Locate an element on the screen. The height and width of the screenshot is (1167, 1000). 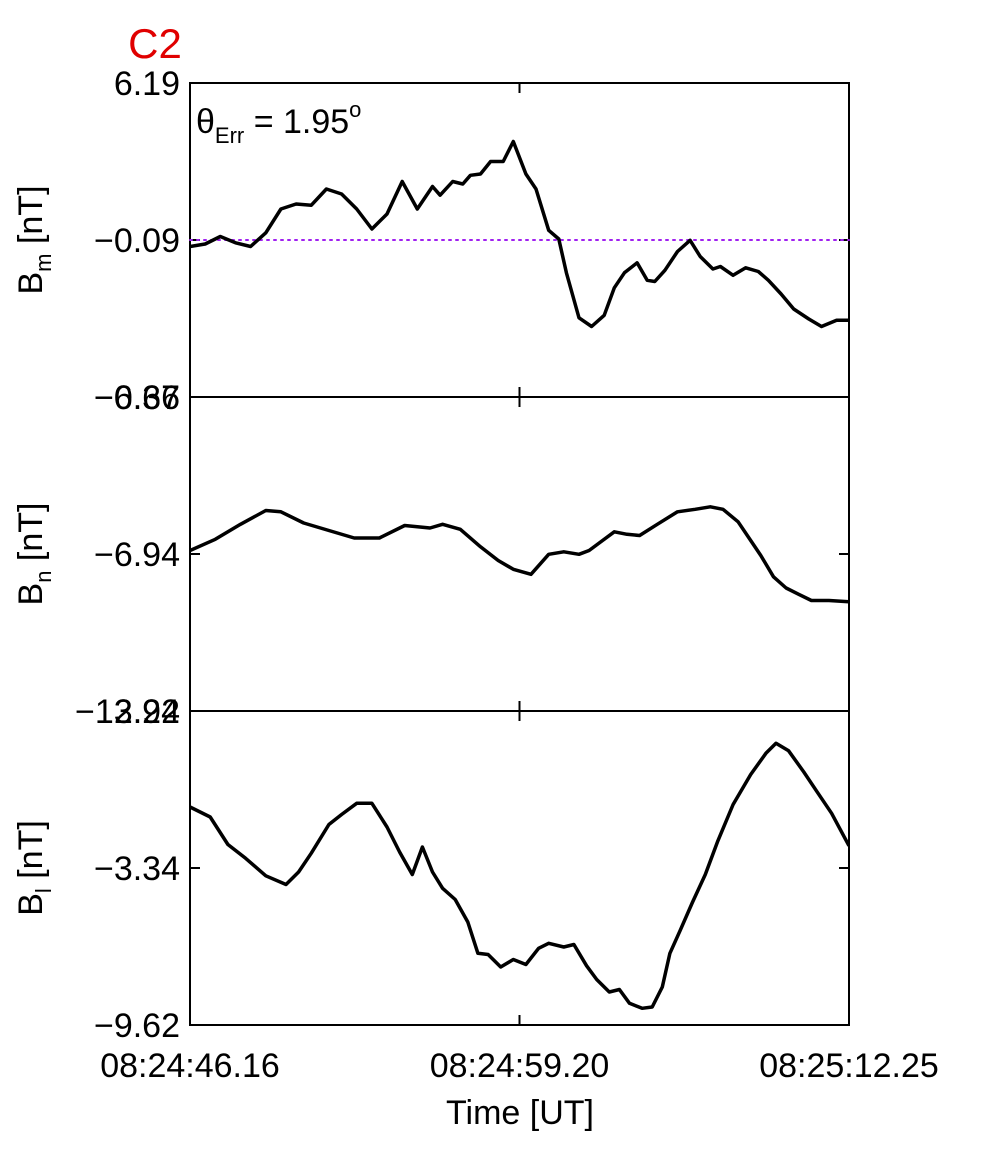
x-tick-label: 08:24:46.16 is located at coordinates (190, 1066).